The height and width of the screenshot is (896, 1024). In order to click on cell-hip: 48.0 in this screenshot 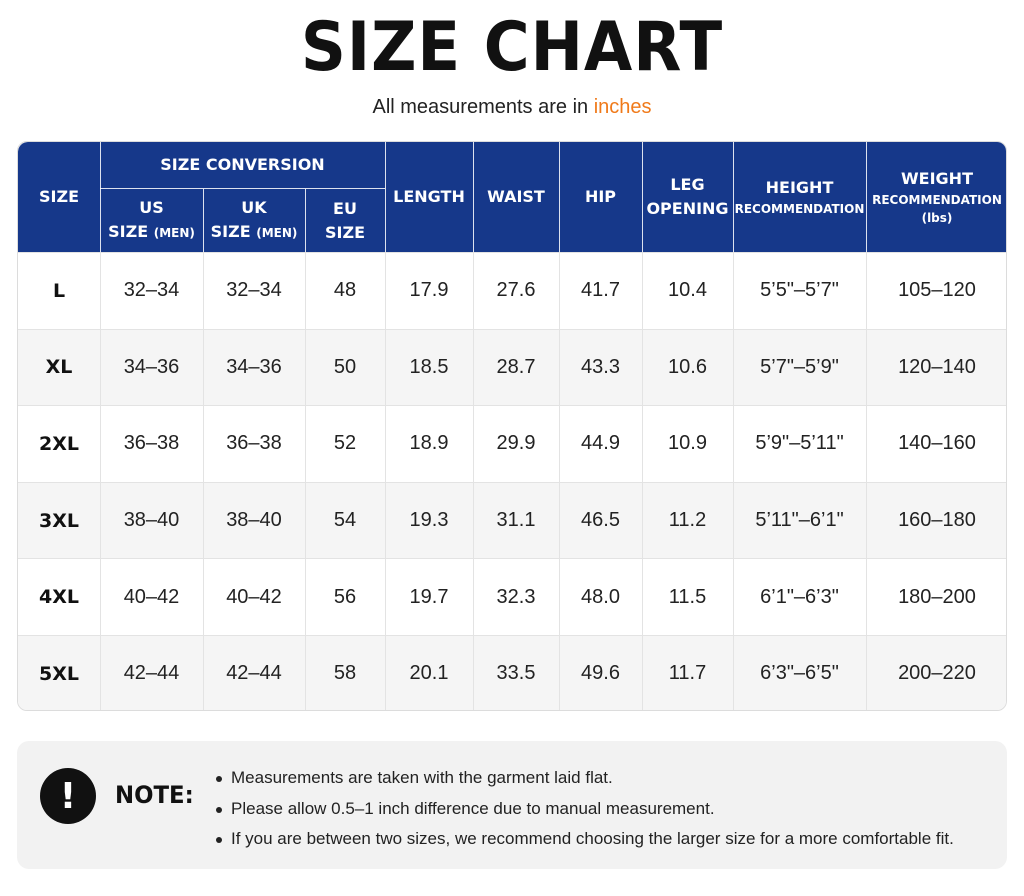, I will do `click(600, 596)`.